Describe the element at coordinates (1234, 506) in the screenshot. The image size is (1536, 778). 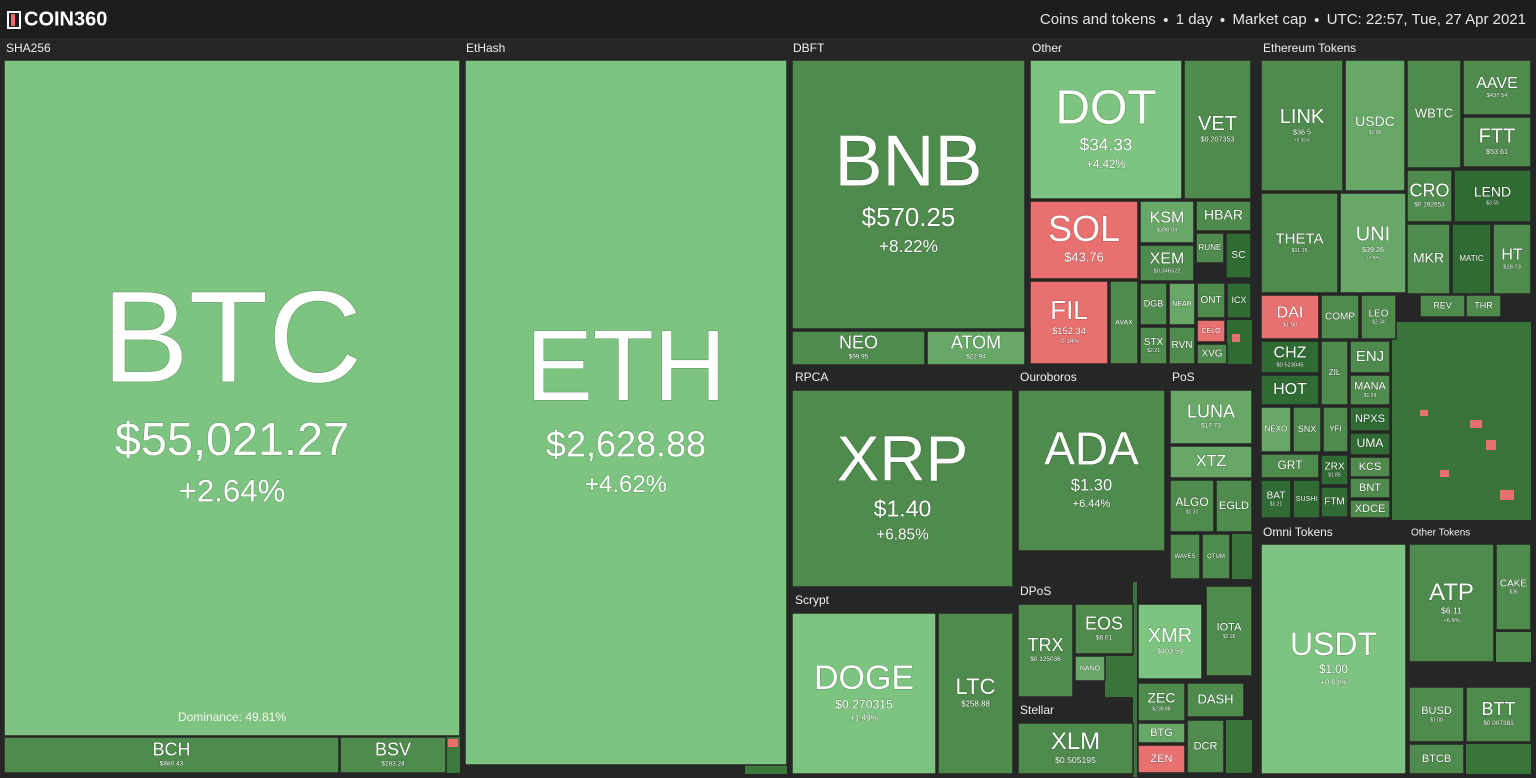
I see `coin-tile: EGLD` at that location.